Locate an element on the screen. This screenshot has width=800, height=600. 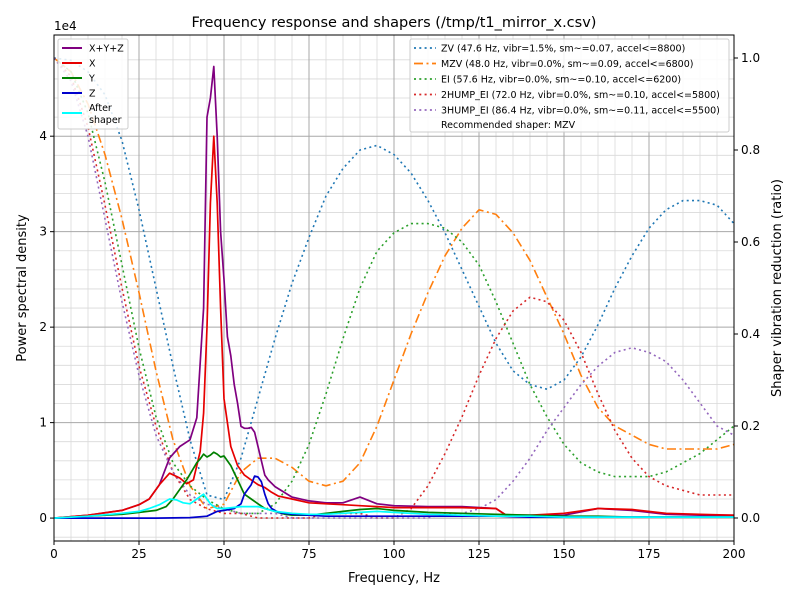
legend-left-label-line: Z is located at coordinates (92, 94).